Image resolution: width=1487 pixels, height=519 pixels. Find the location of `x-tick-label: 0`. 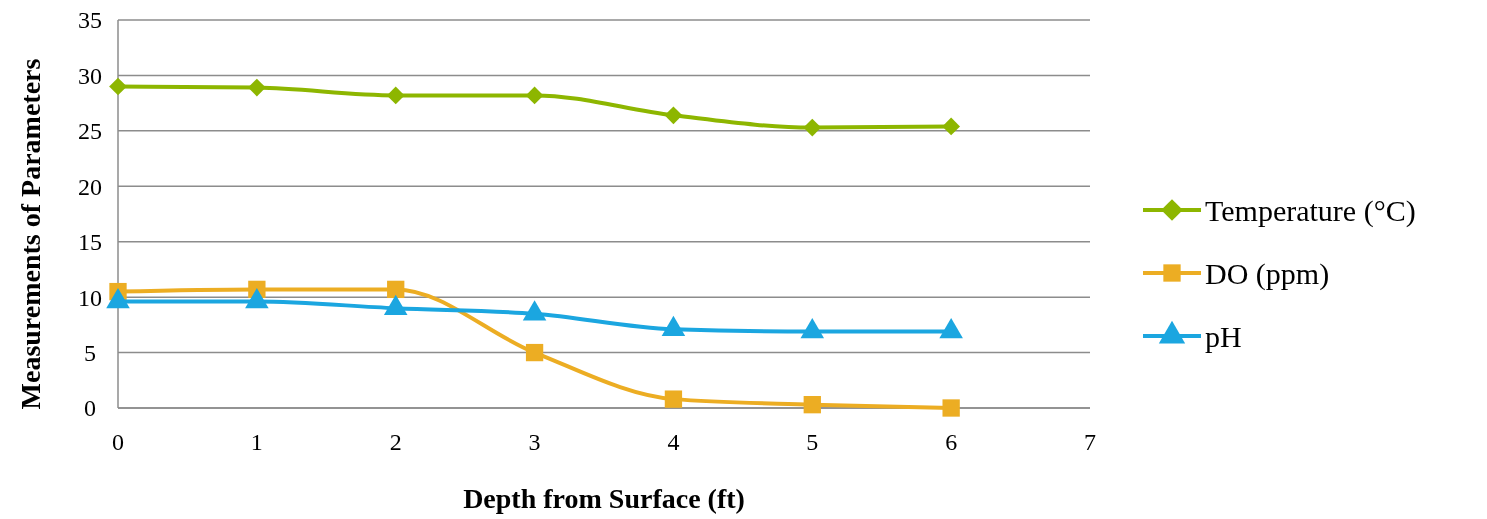

x-tick-label: 0 is located at coordinates (118, 442).